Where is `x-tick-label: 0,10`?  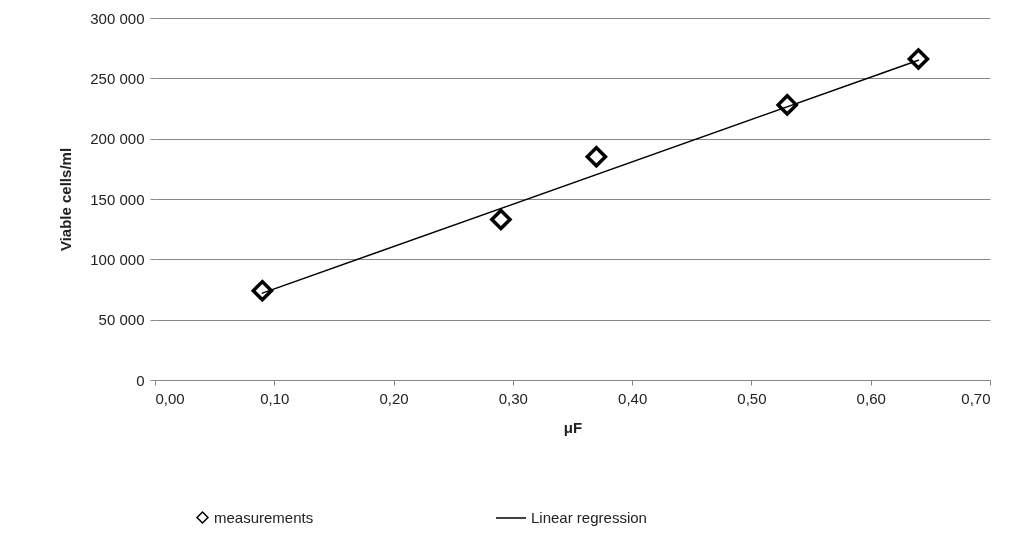 x-tick-label: 0,10 is located at coordinates (275, 398).